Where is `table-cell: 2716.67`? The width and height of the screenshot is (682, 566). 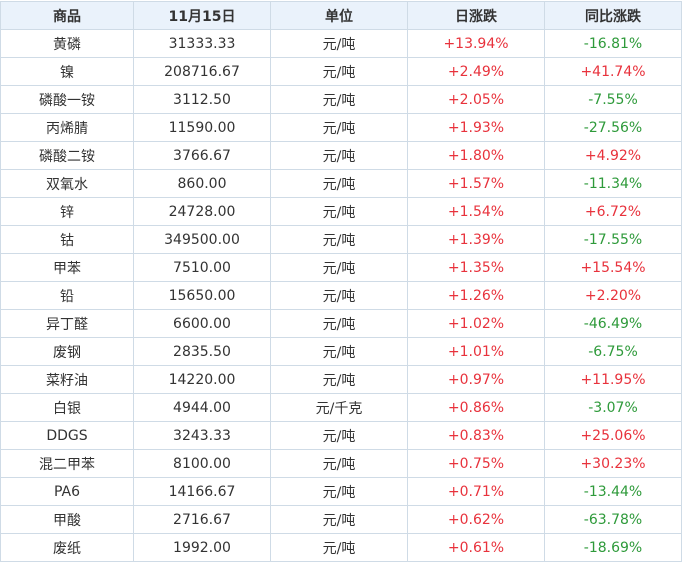
table-cell: 2716.67 is located at coordinates (202, 519).